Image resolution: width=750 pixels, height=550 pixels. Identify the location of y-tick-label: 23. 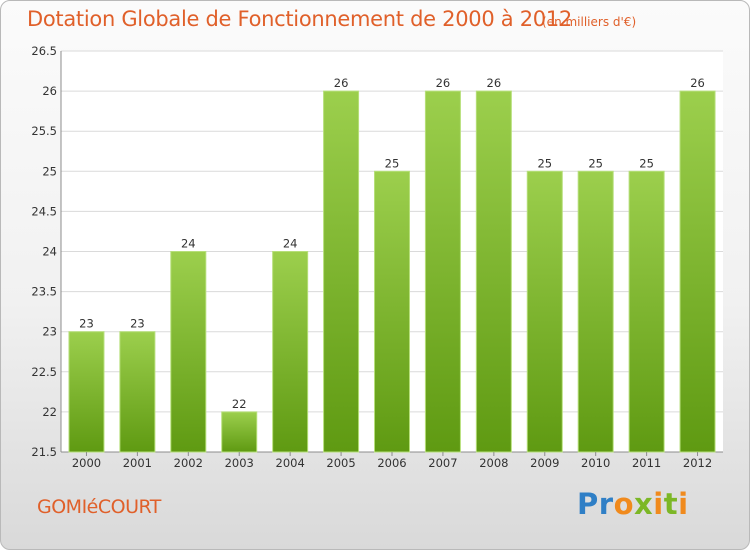
(49, 332).